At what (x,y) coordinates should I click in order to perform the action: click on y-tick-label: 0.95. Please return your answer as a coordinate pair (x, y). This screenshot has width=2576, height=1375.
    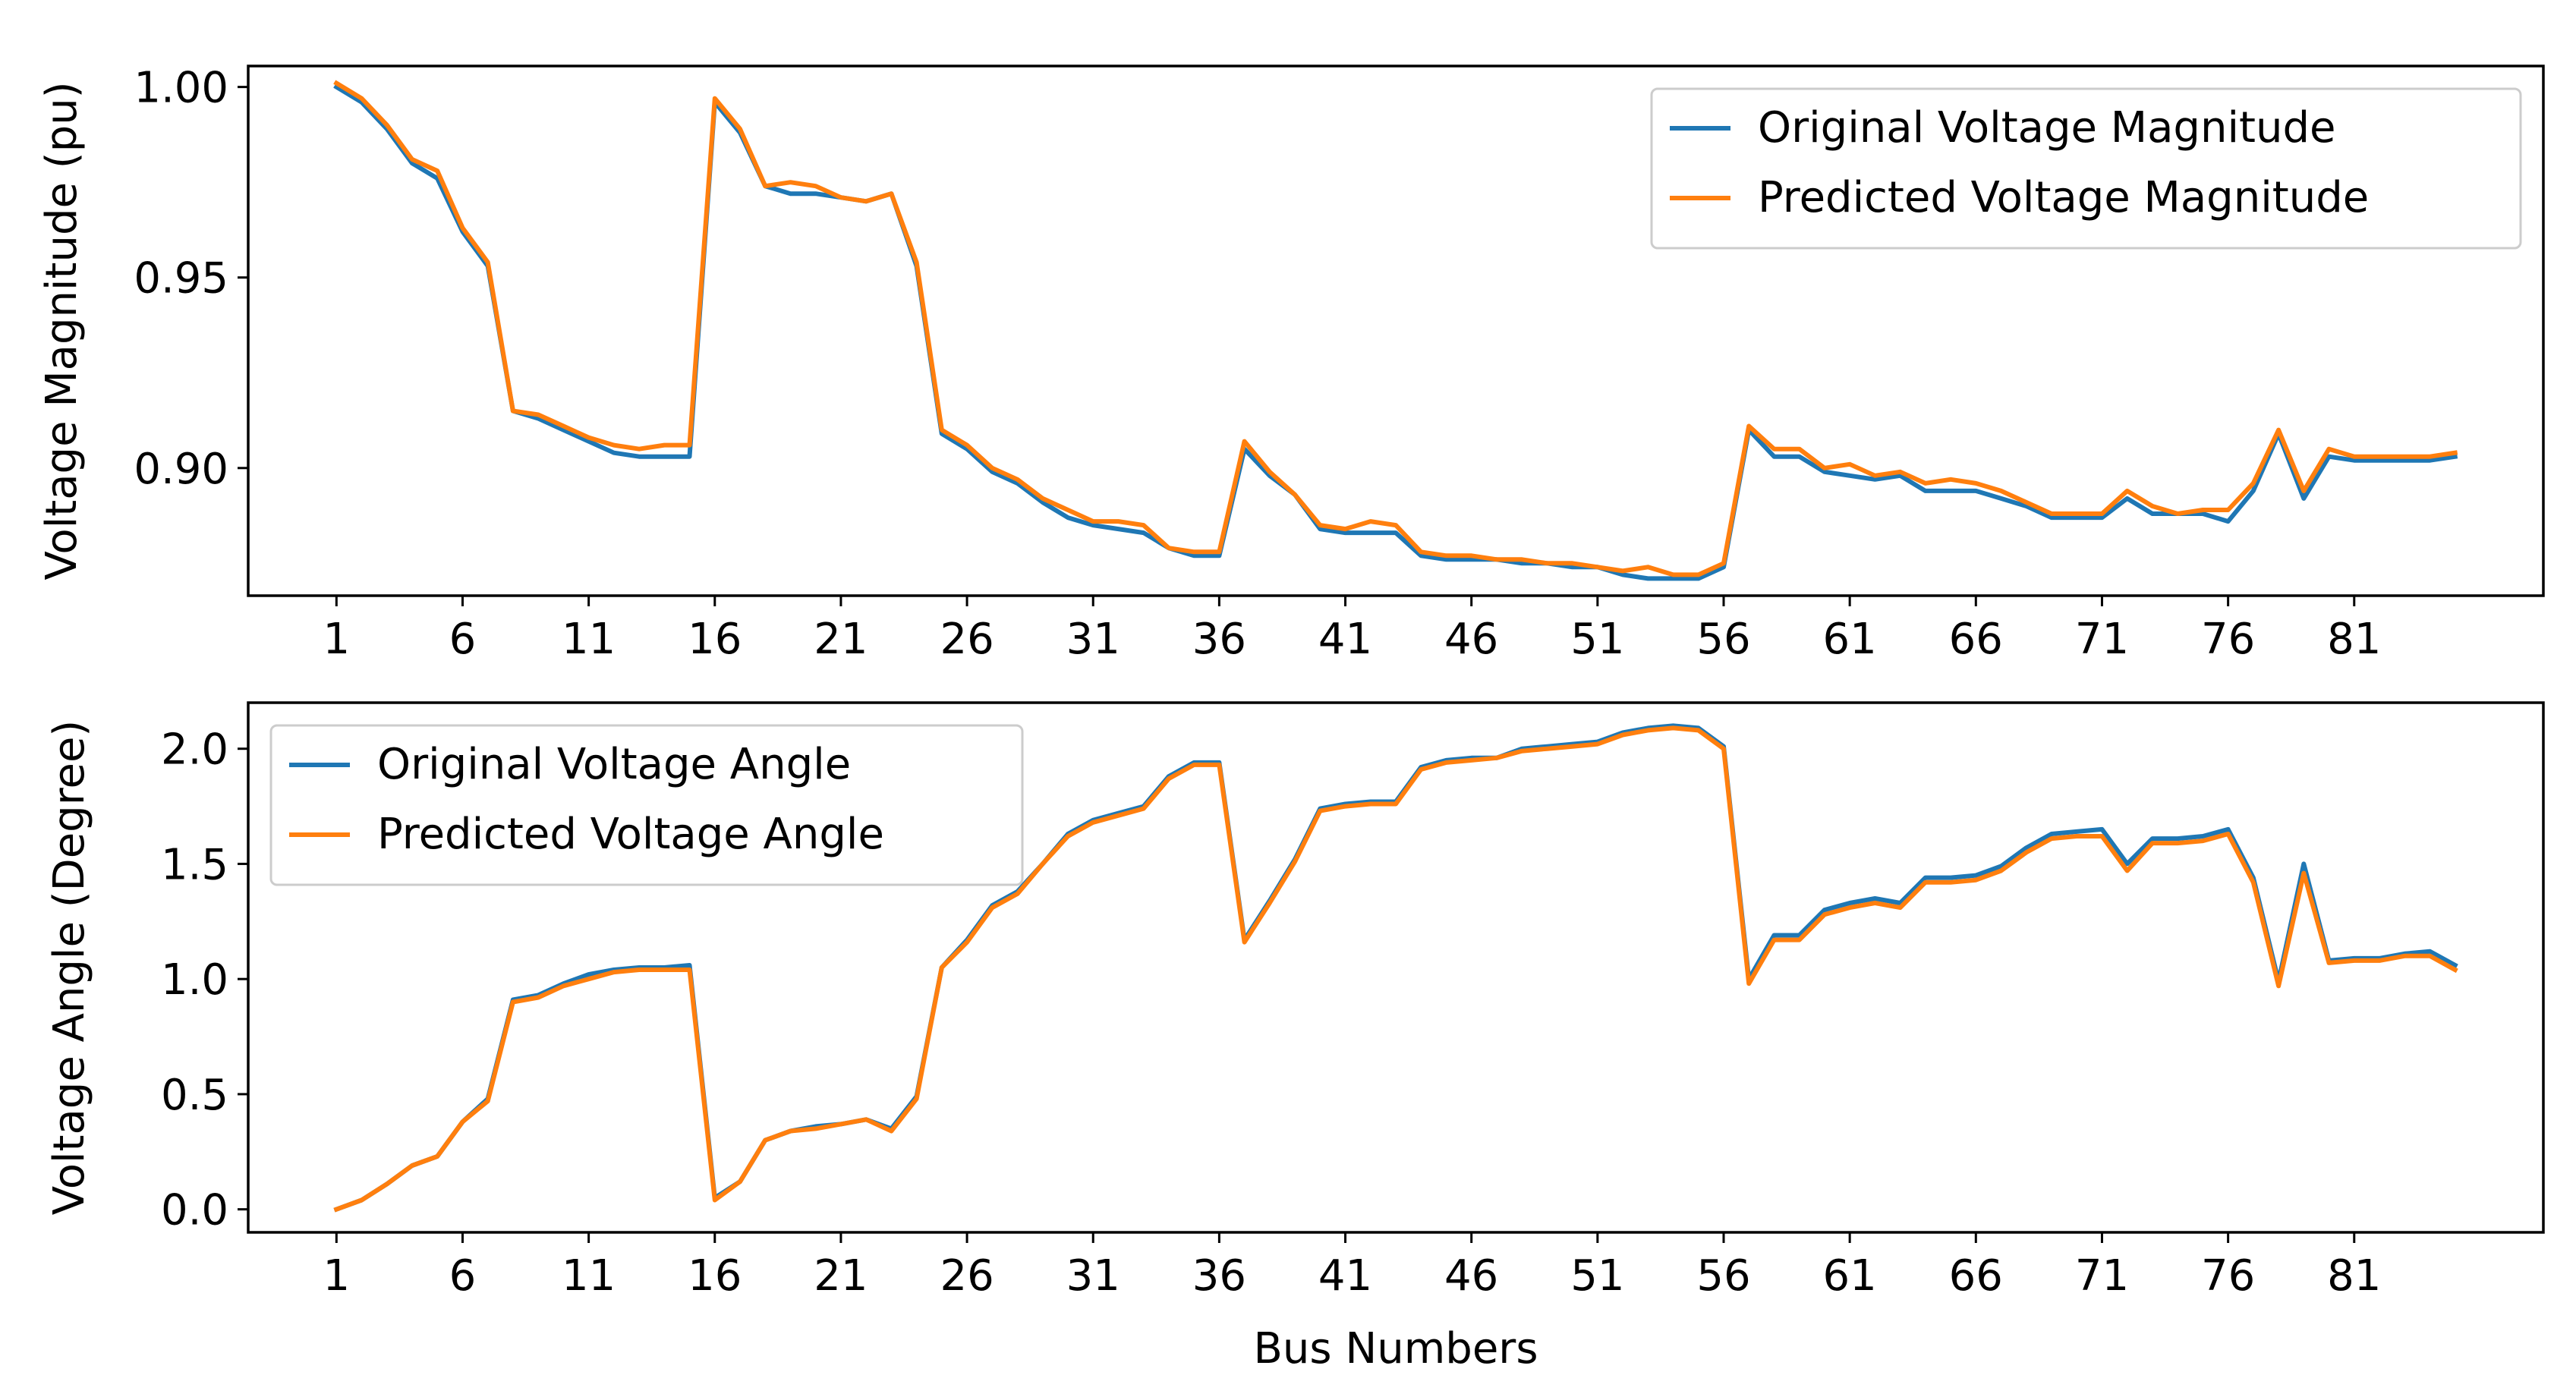
    Looking at the image, I should click on (181, 279).